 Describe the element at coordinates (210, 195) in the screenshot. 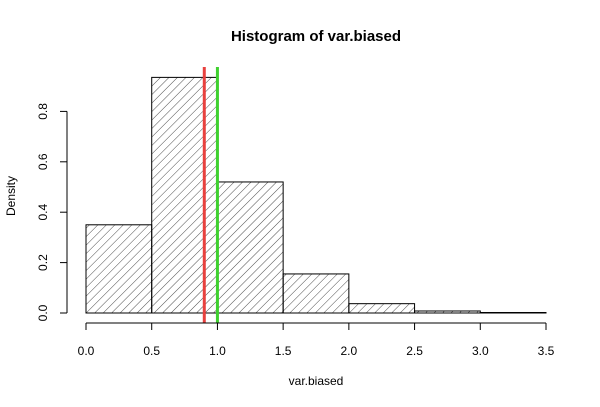

I see `reference-lines-group` at that location.